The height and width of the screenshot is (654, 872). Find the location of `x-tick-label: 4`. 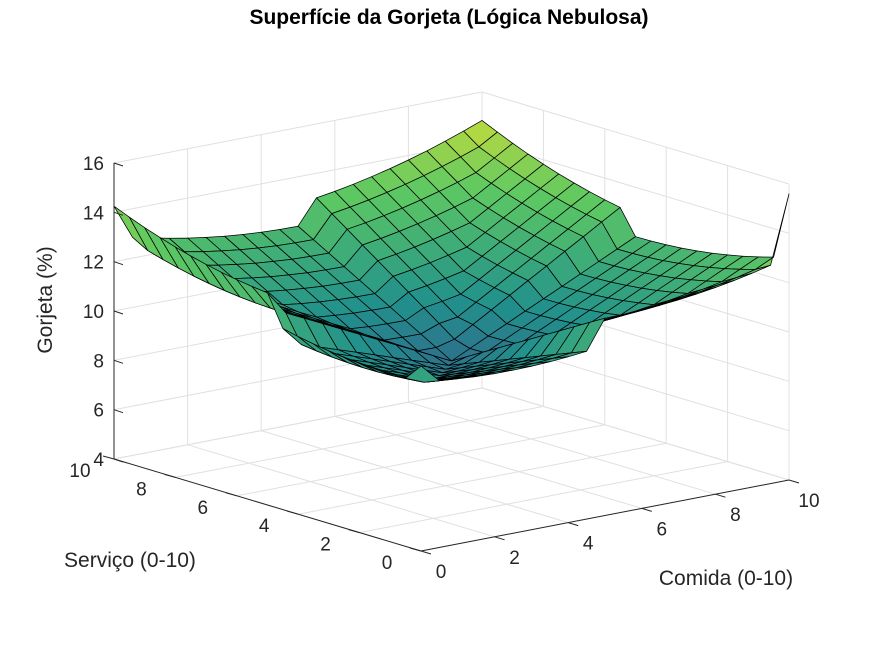

x-tick-label: 4 is located at coordinates (588, 544).